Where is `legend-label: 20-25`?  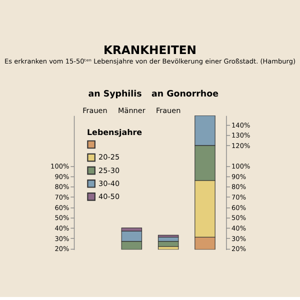
legend-label: 20-25 is located at coordinates (109, 157).